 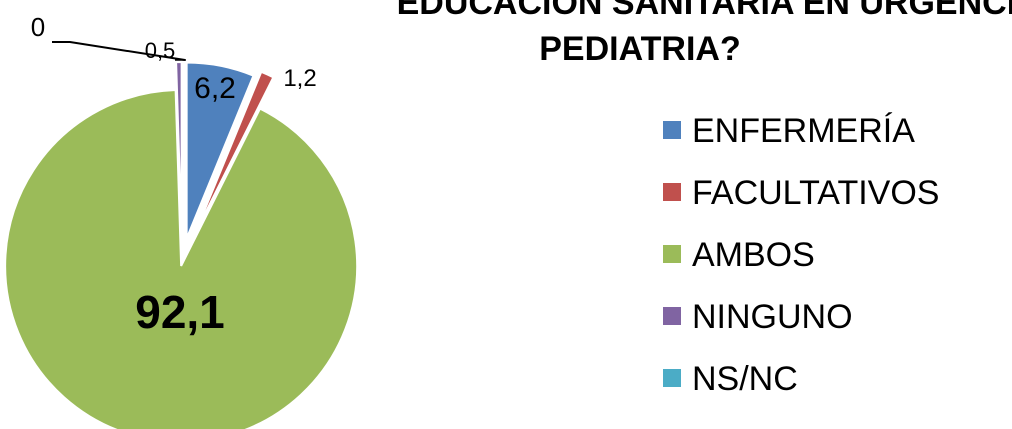 What do you see at coordinates (160, 50) in the screenshot?
I see `data-label: 0,5` at bounding box center [160, 50].